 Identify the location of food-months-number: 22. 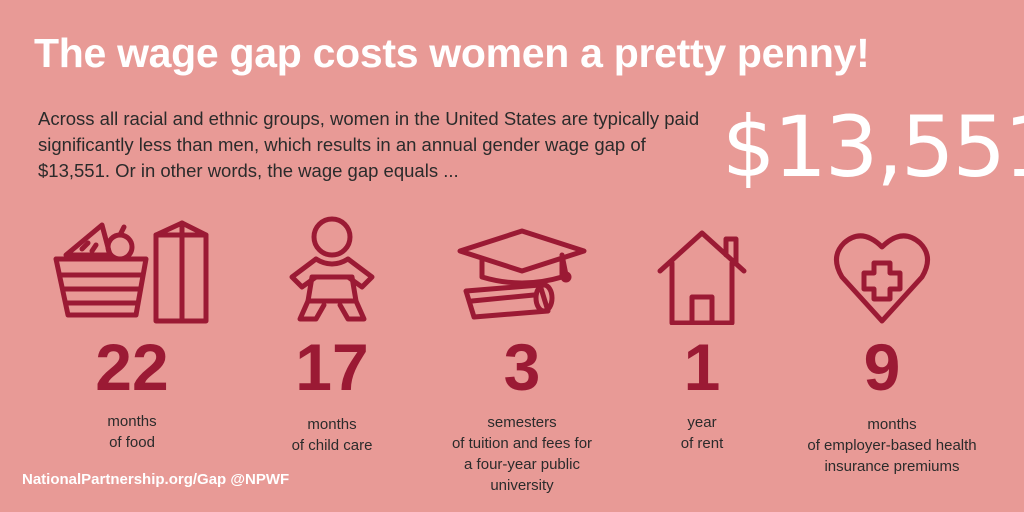
(132, 367).